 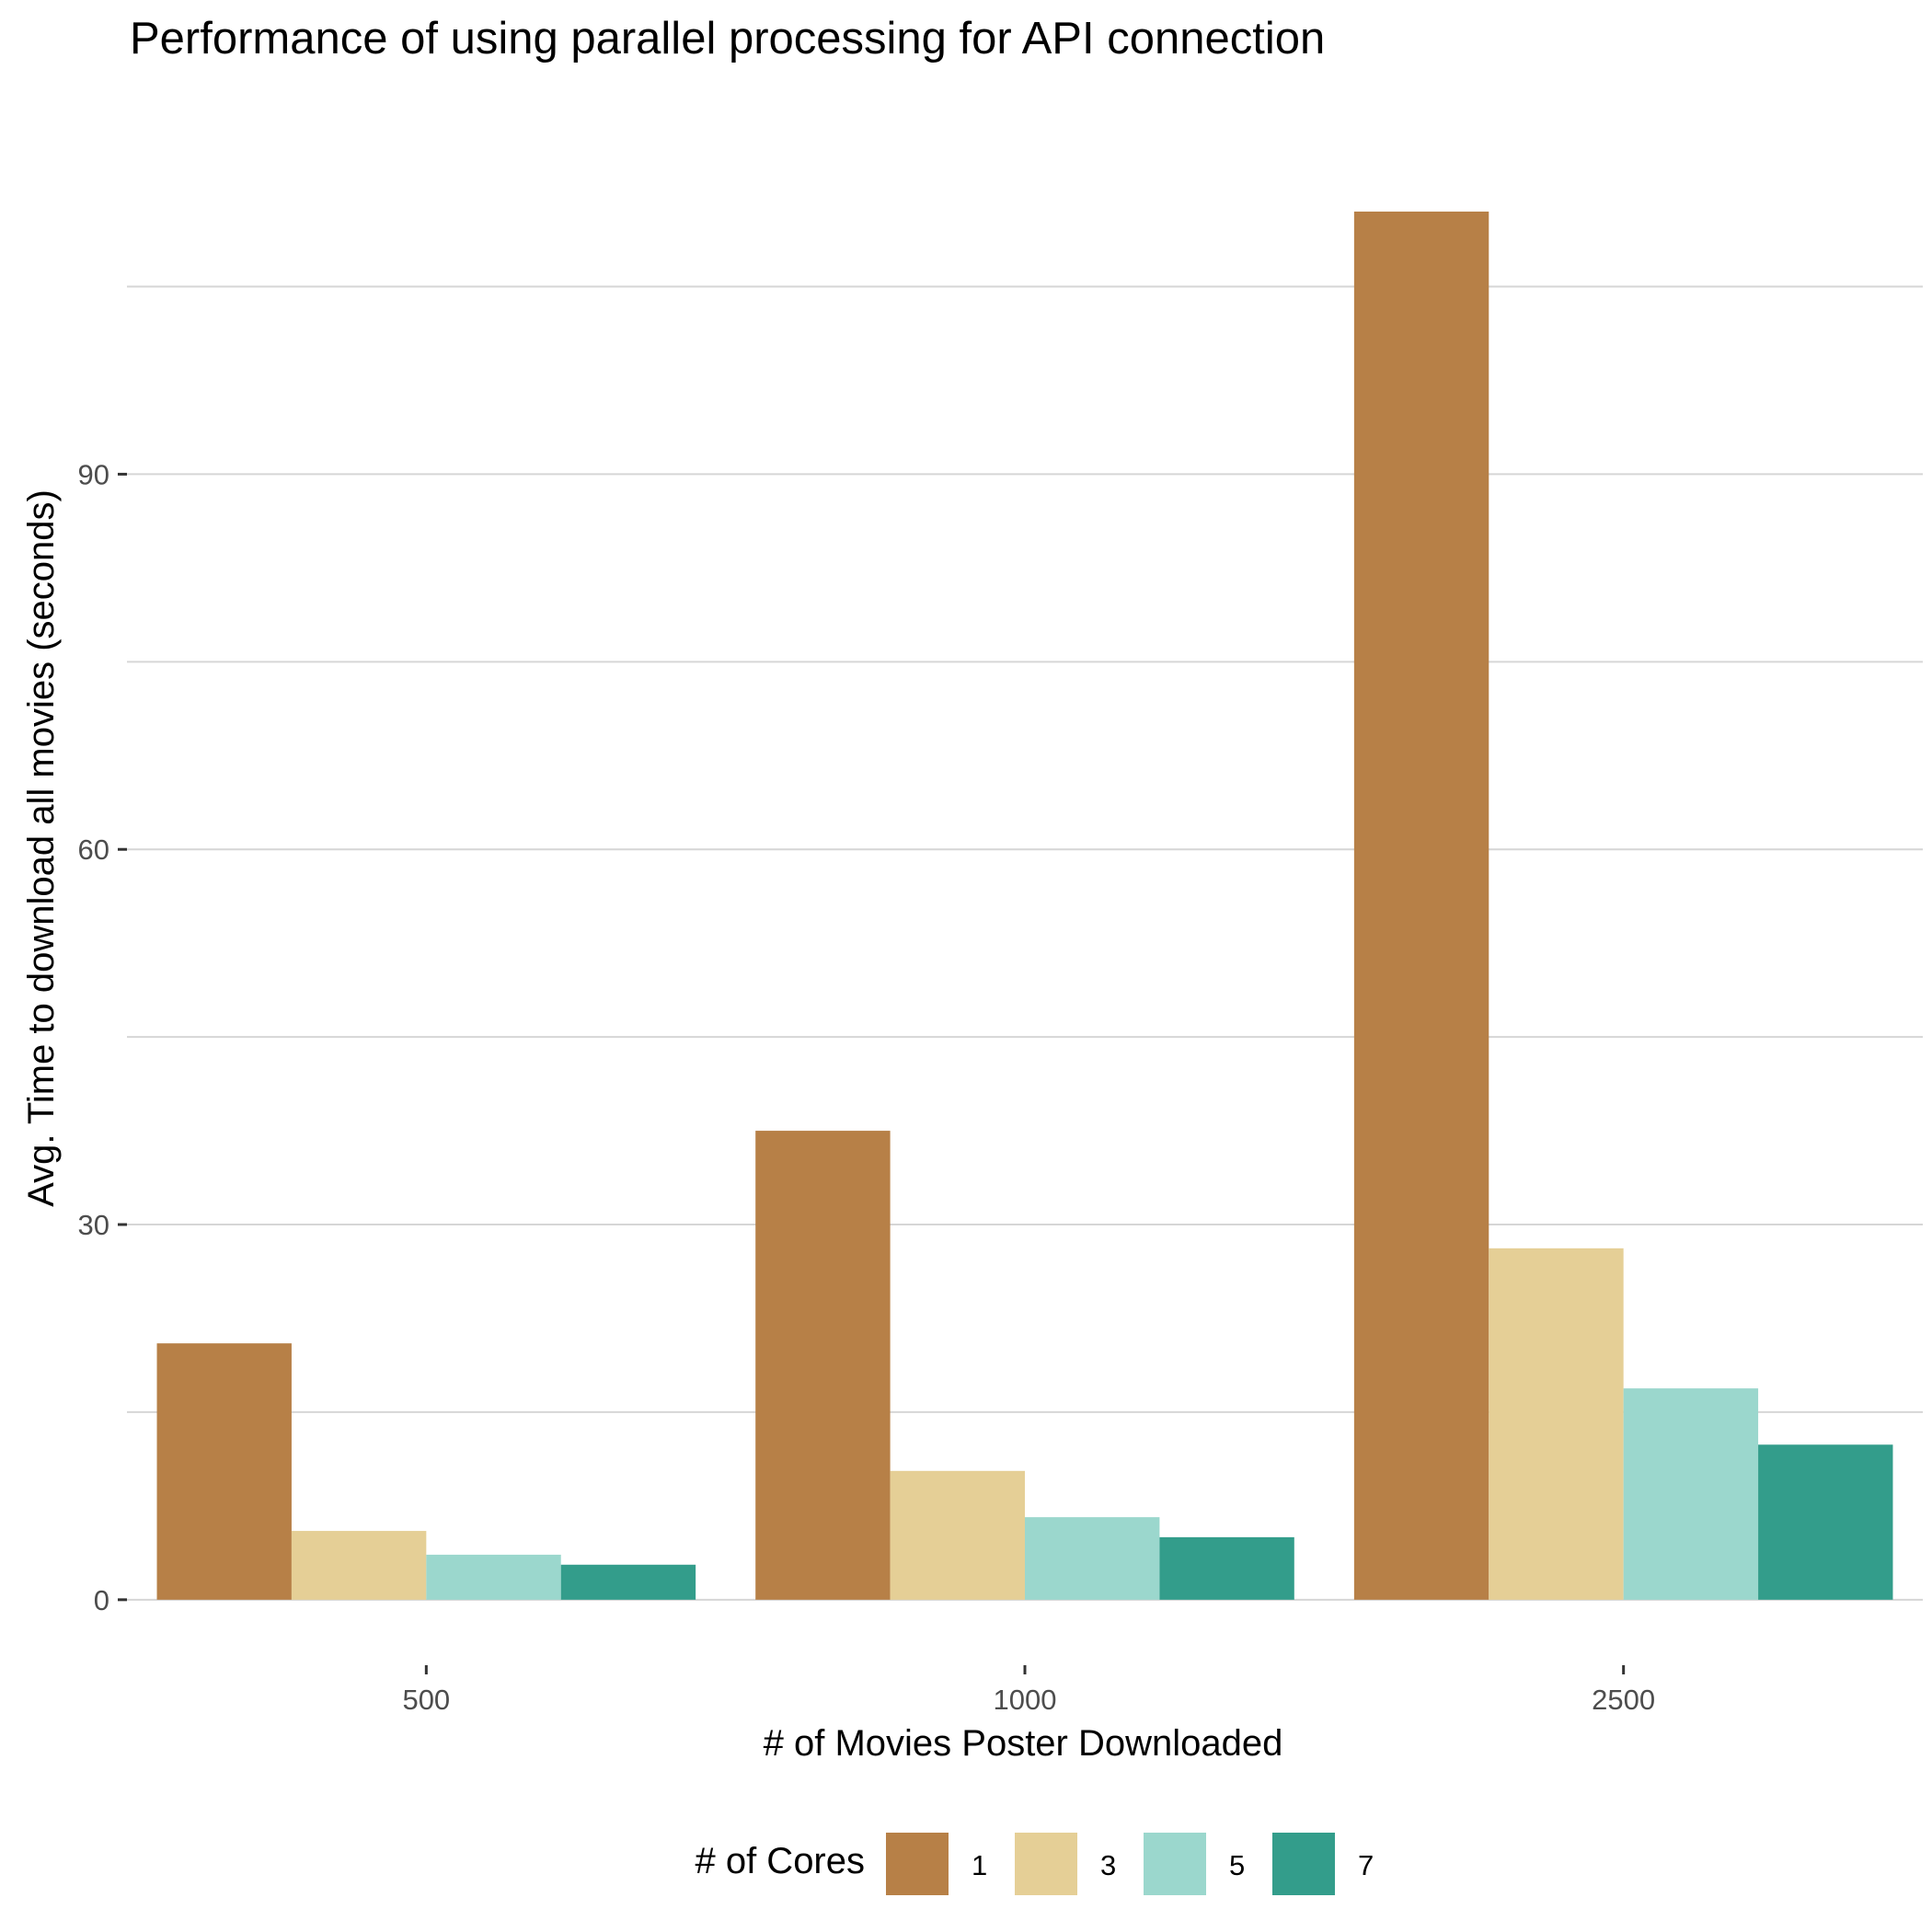 What do you see at coordinates (1025, 1700) in the screenshot?
I see `x-tick-label: 1000` at bounding box center [1025, 1700].